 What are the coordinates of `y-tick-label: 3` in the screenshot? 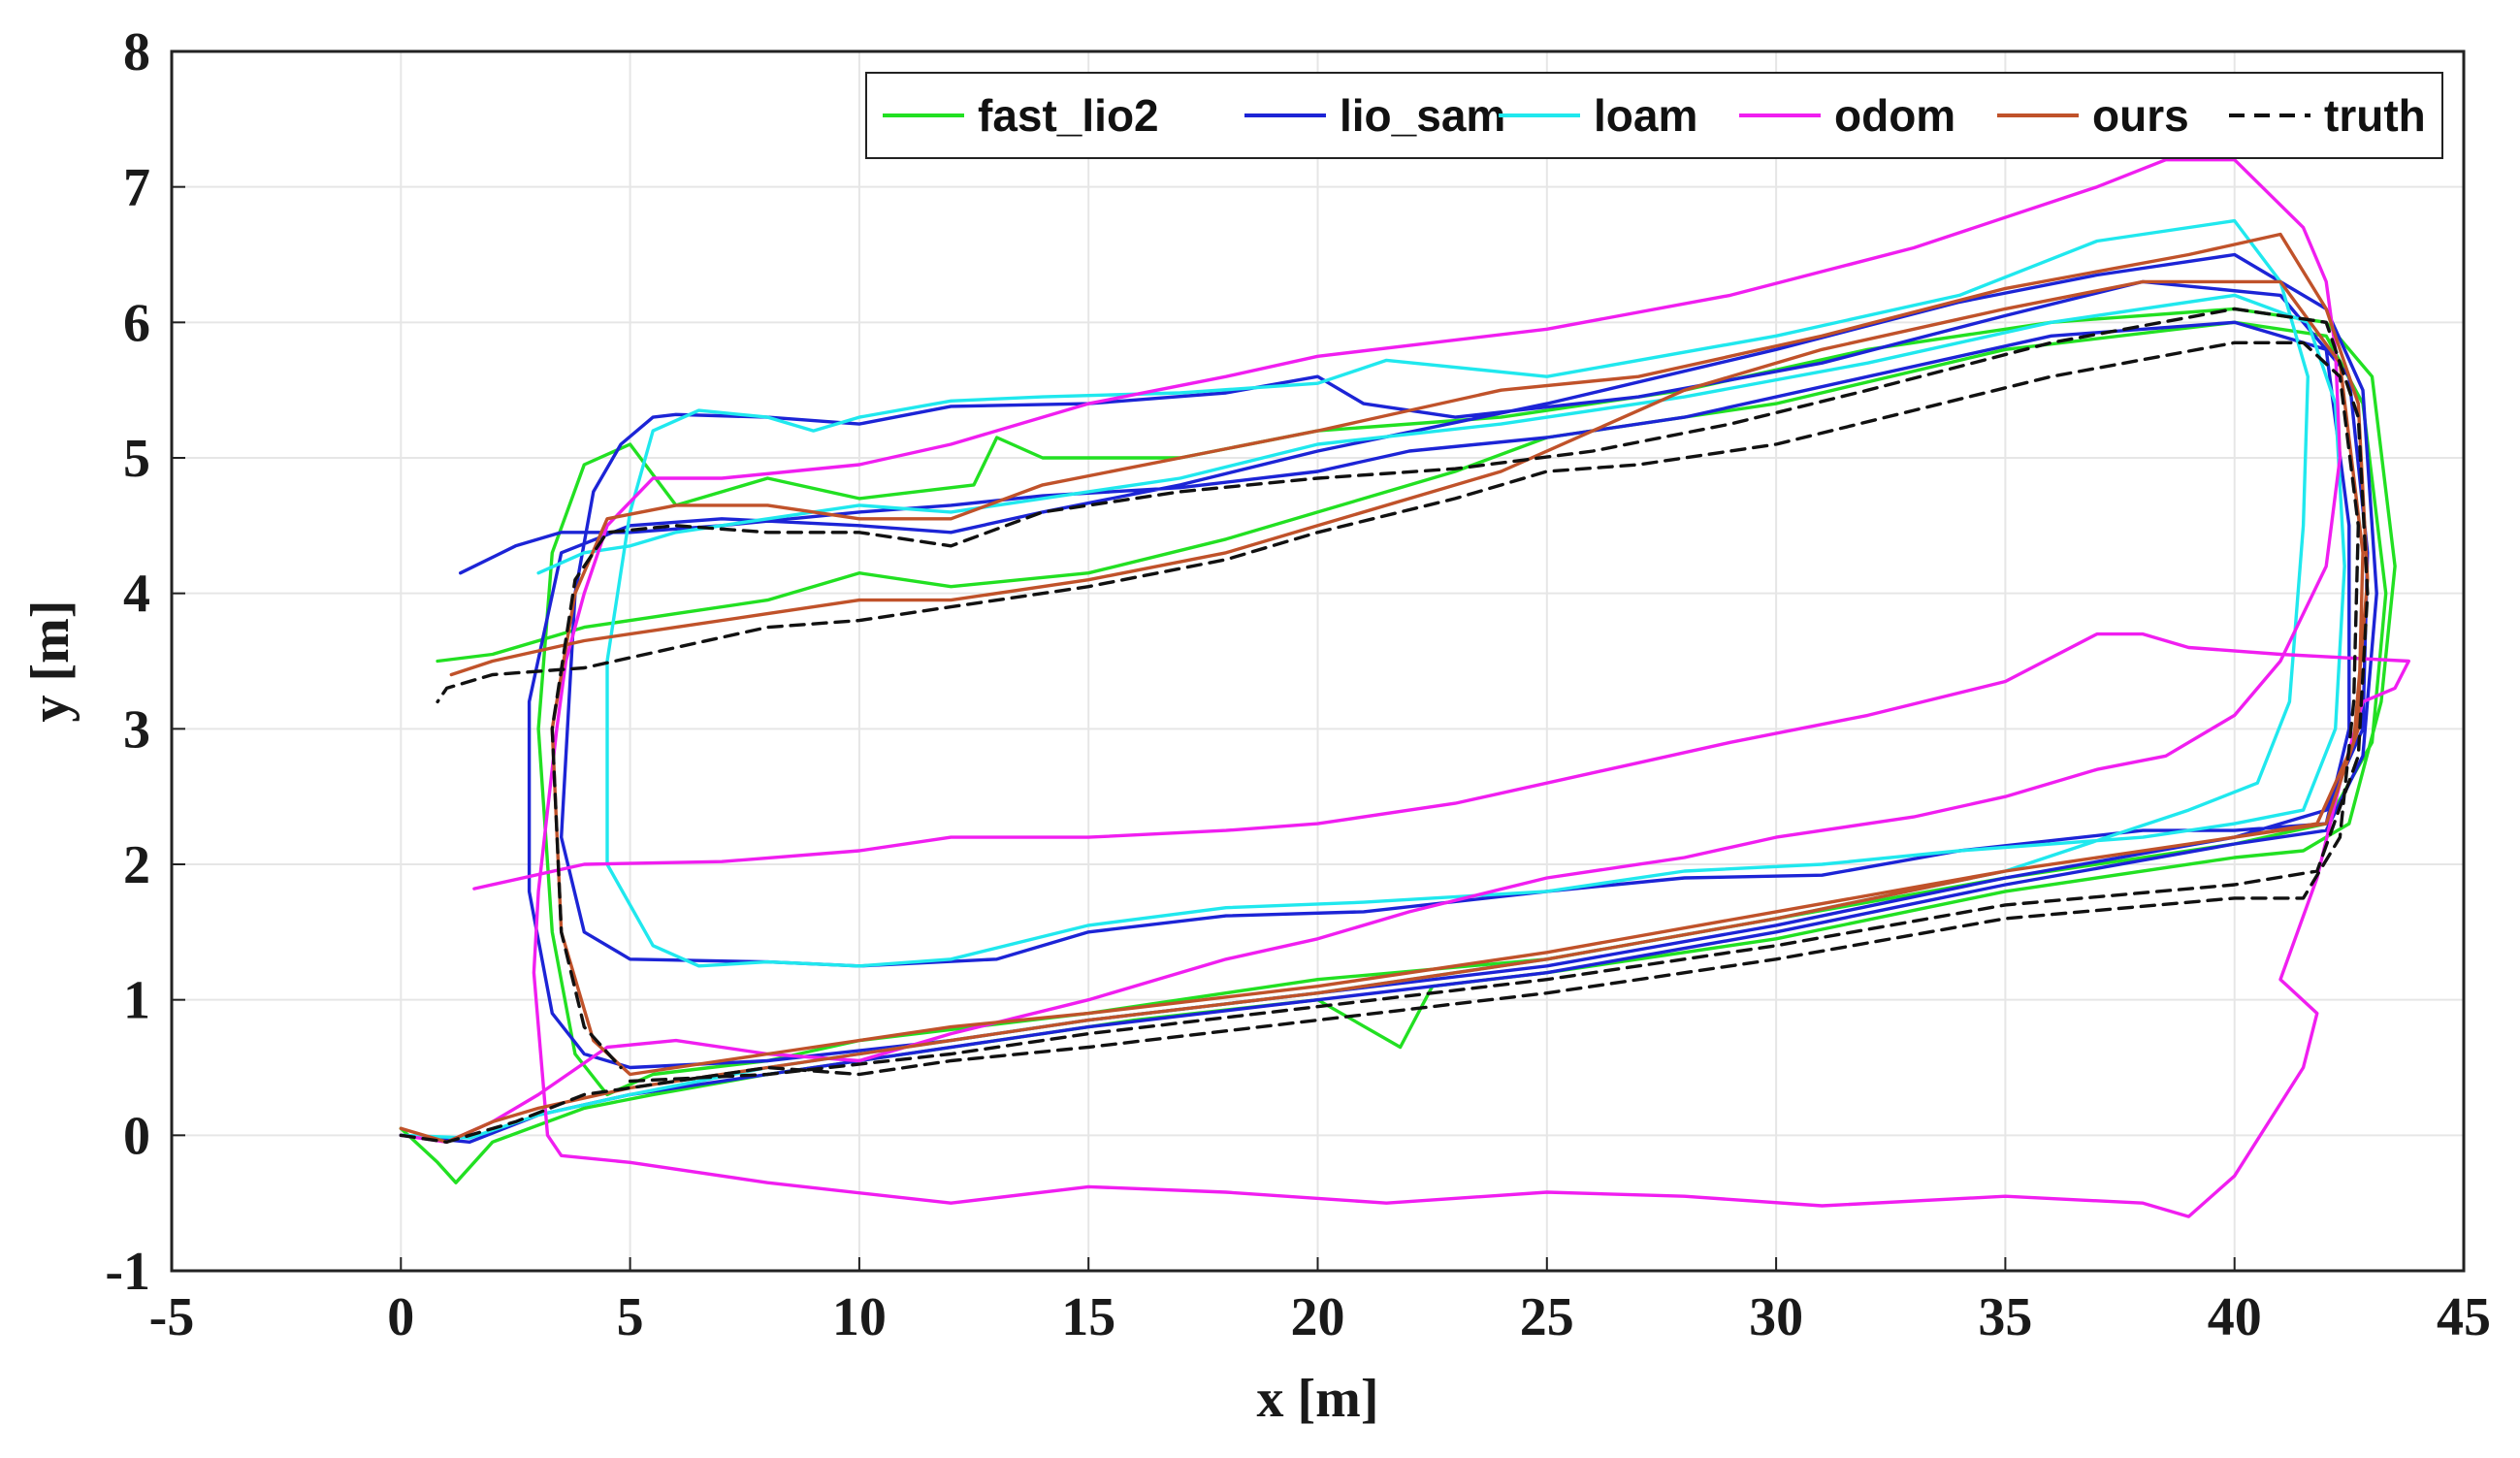 It's located at (136, 729).